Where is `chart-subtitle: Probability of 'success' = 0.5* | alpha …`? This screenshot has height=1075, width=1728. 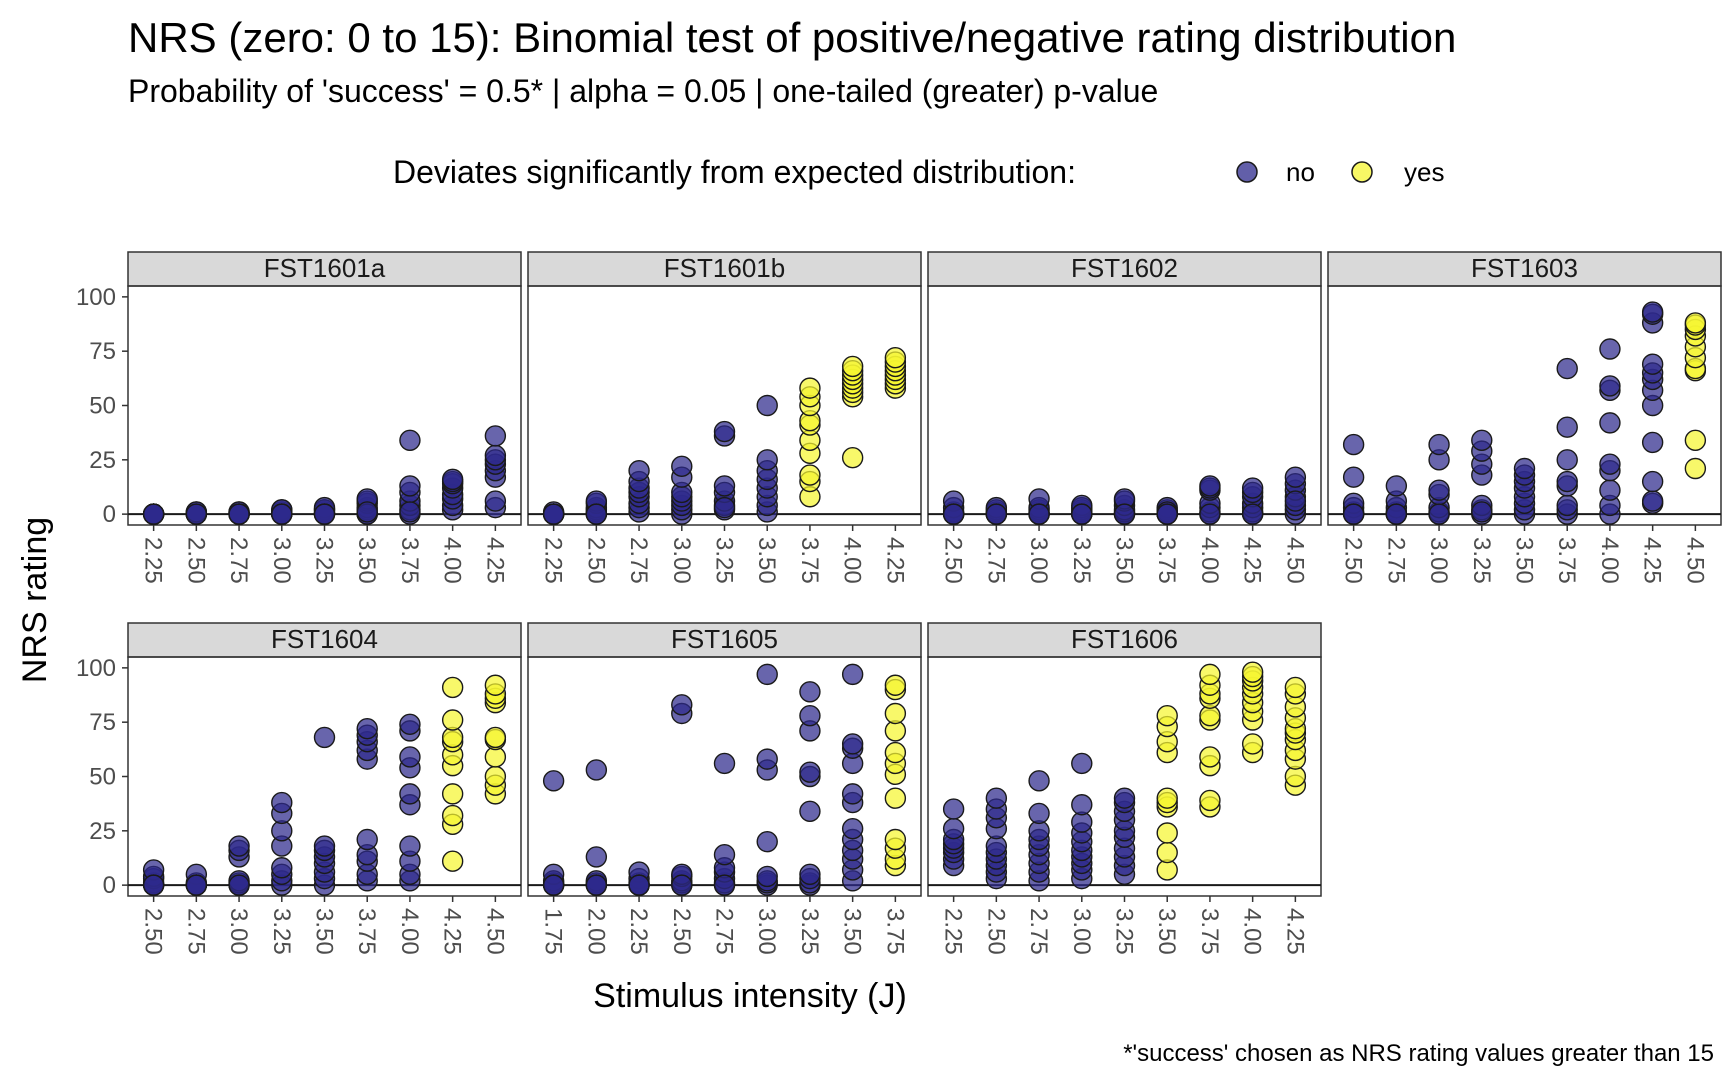
chart-subtitle: Probability of 'success' = 0.5* | alpha … is located at coordinates (643, 91).